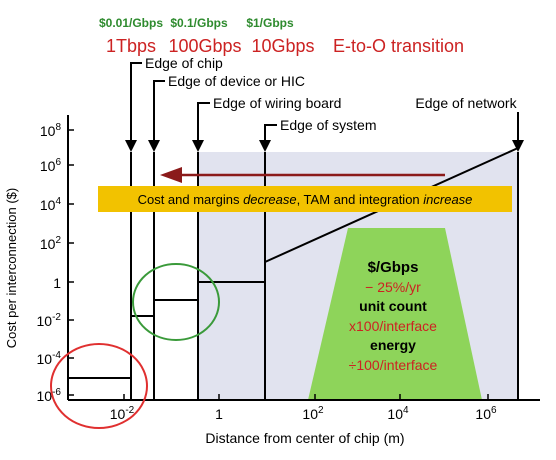 The width and height of the screenshot is (556, 460). What do you see at coordinates (486, 413) in the screenshot?
I see `x-tick-label: 10⁶` at bounding box center [486, 413].